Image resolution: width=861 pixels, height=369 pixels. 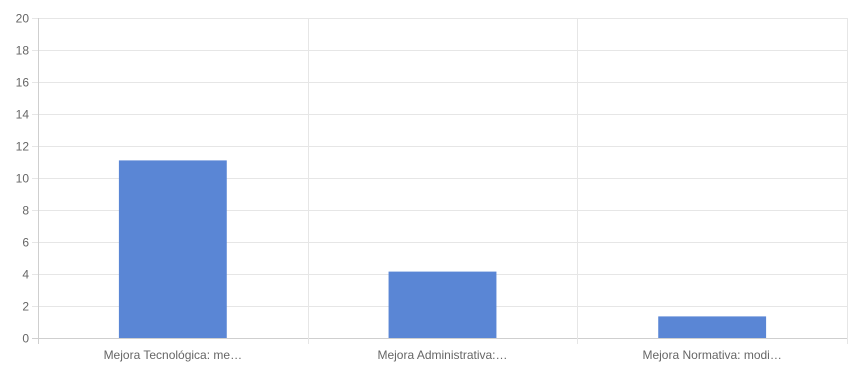 What do you see at coordinates (23, 115) in the screenshot?
I see `y-tick-label: 14` at bounding box center [23, 115].